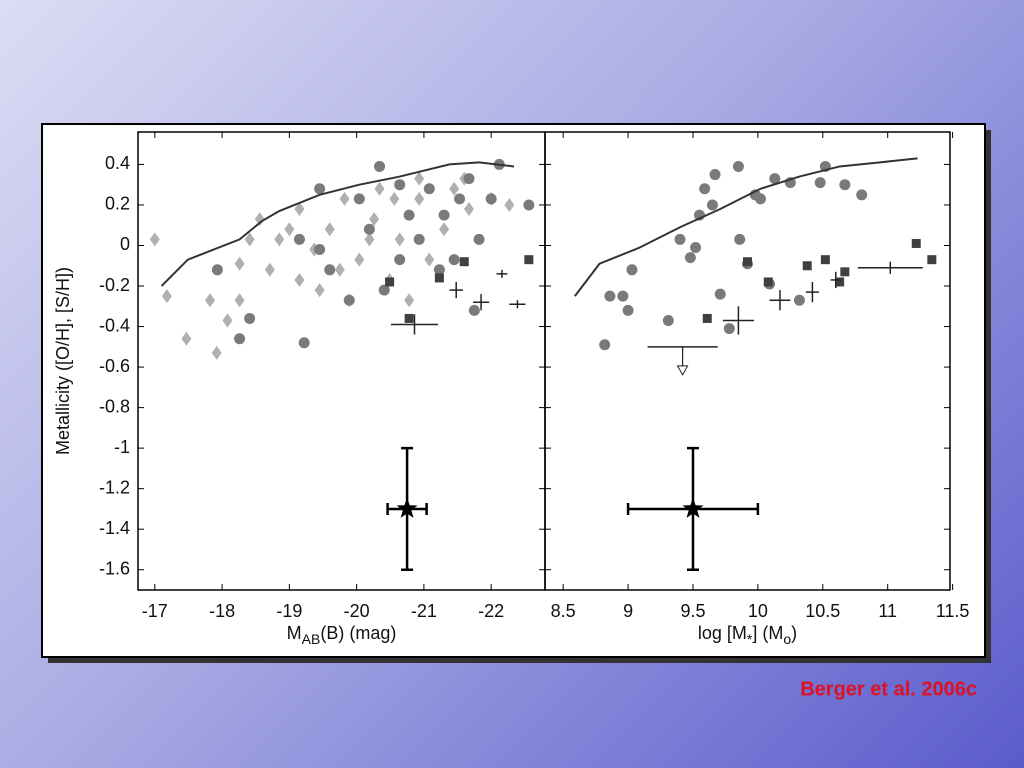 This screenshot has height=768, width=1024. Describe the element at coordinates (888, 689) in the screenshot. I see `citation: Berger et al. 2006c` at that location.